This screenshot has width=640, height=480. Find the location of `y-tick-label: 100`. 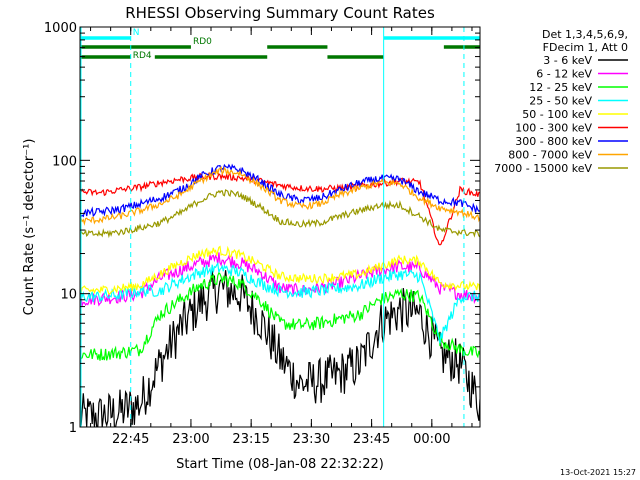

y-tick-label: 100 is located at coordinates (64, 161).